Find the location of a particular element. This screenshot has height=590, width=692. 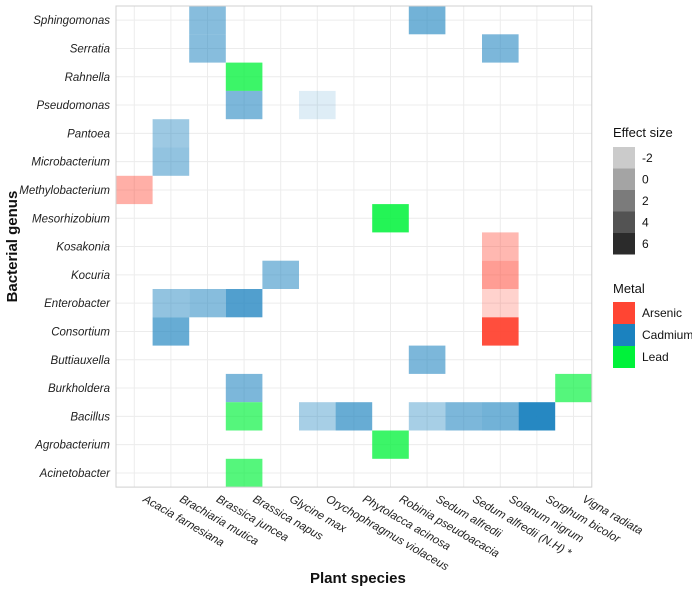

effect-size-legend-label: 2 is located at coordinates (645, 201).